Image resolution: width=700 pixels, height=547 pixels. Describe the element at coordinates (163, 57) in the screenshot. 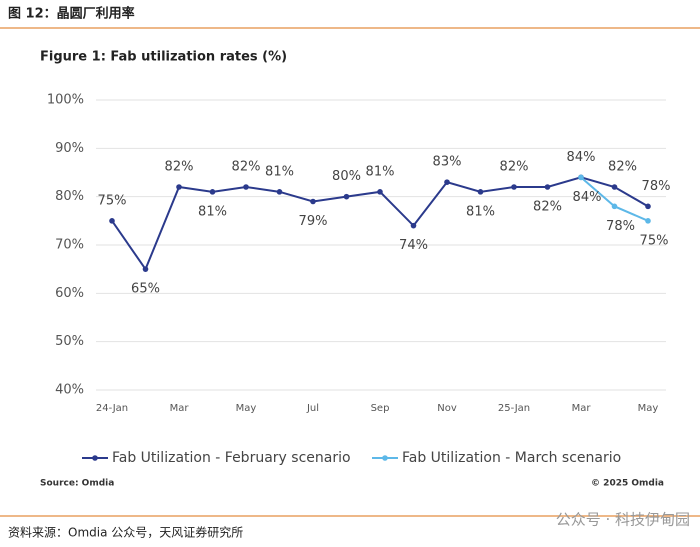

I see `chart-title: Figure 1: Fab utilization rates (%)` at that location.